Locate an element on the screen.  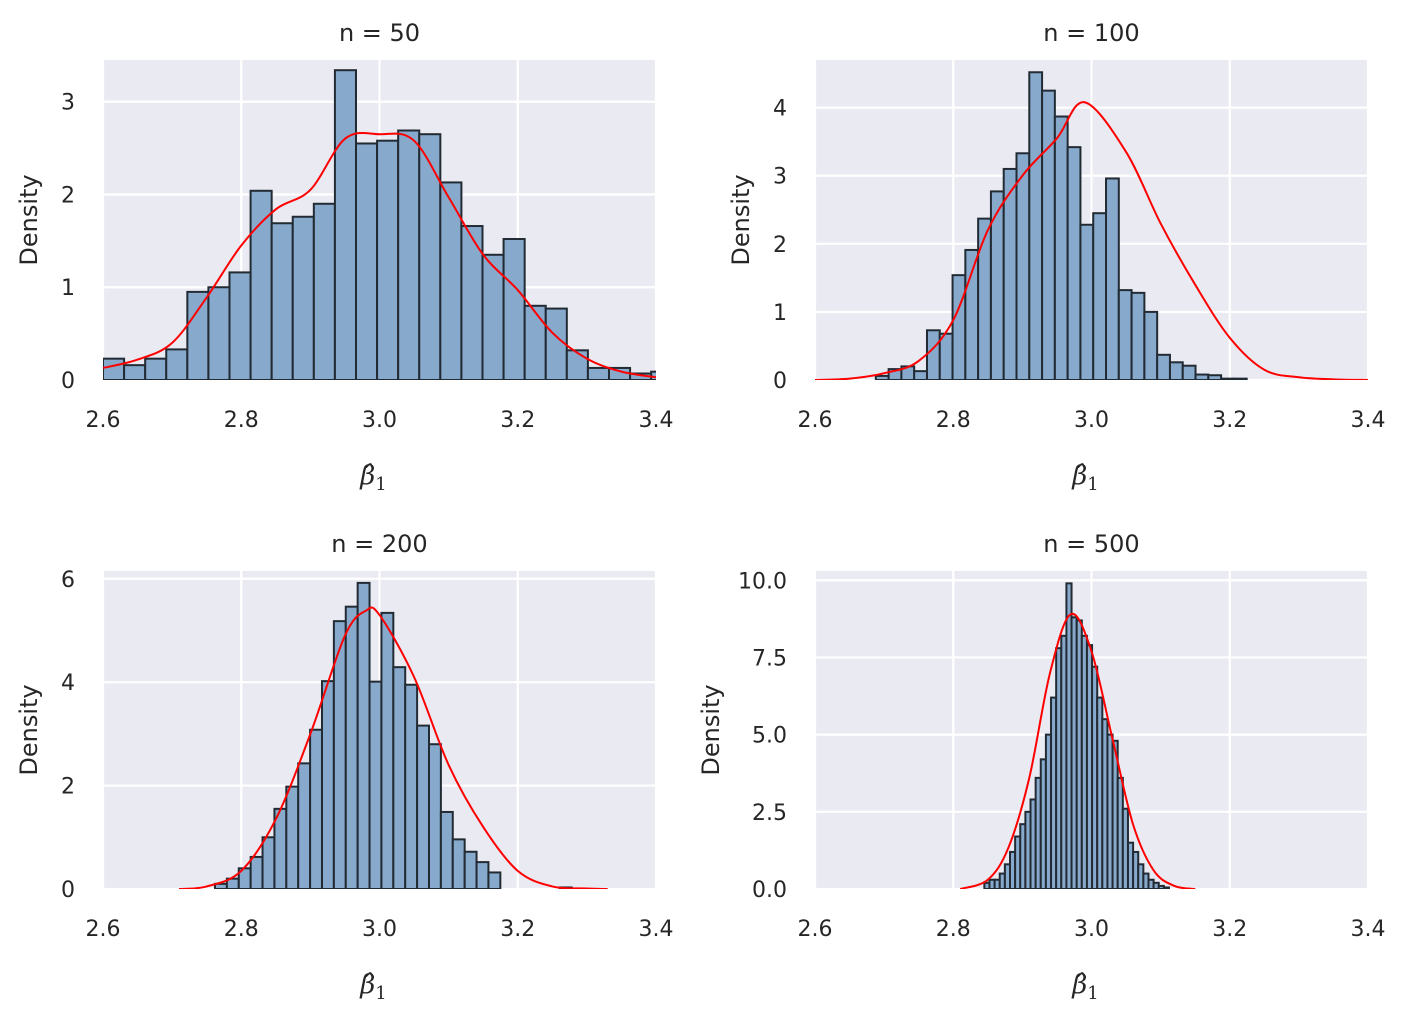
y-tick-label: 10.0 is located at coordinates (762, 581).